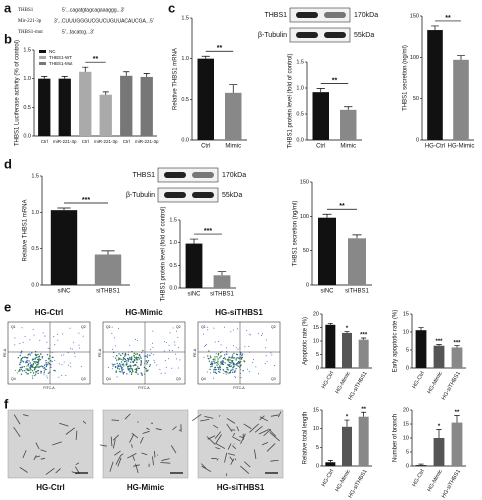  Describe the element at coordinates (451, 386) in the screenshot. I see `x-tick-label: HG-siTHBS1` at that location.